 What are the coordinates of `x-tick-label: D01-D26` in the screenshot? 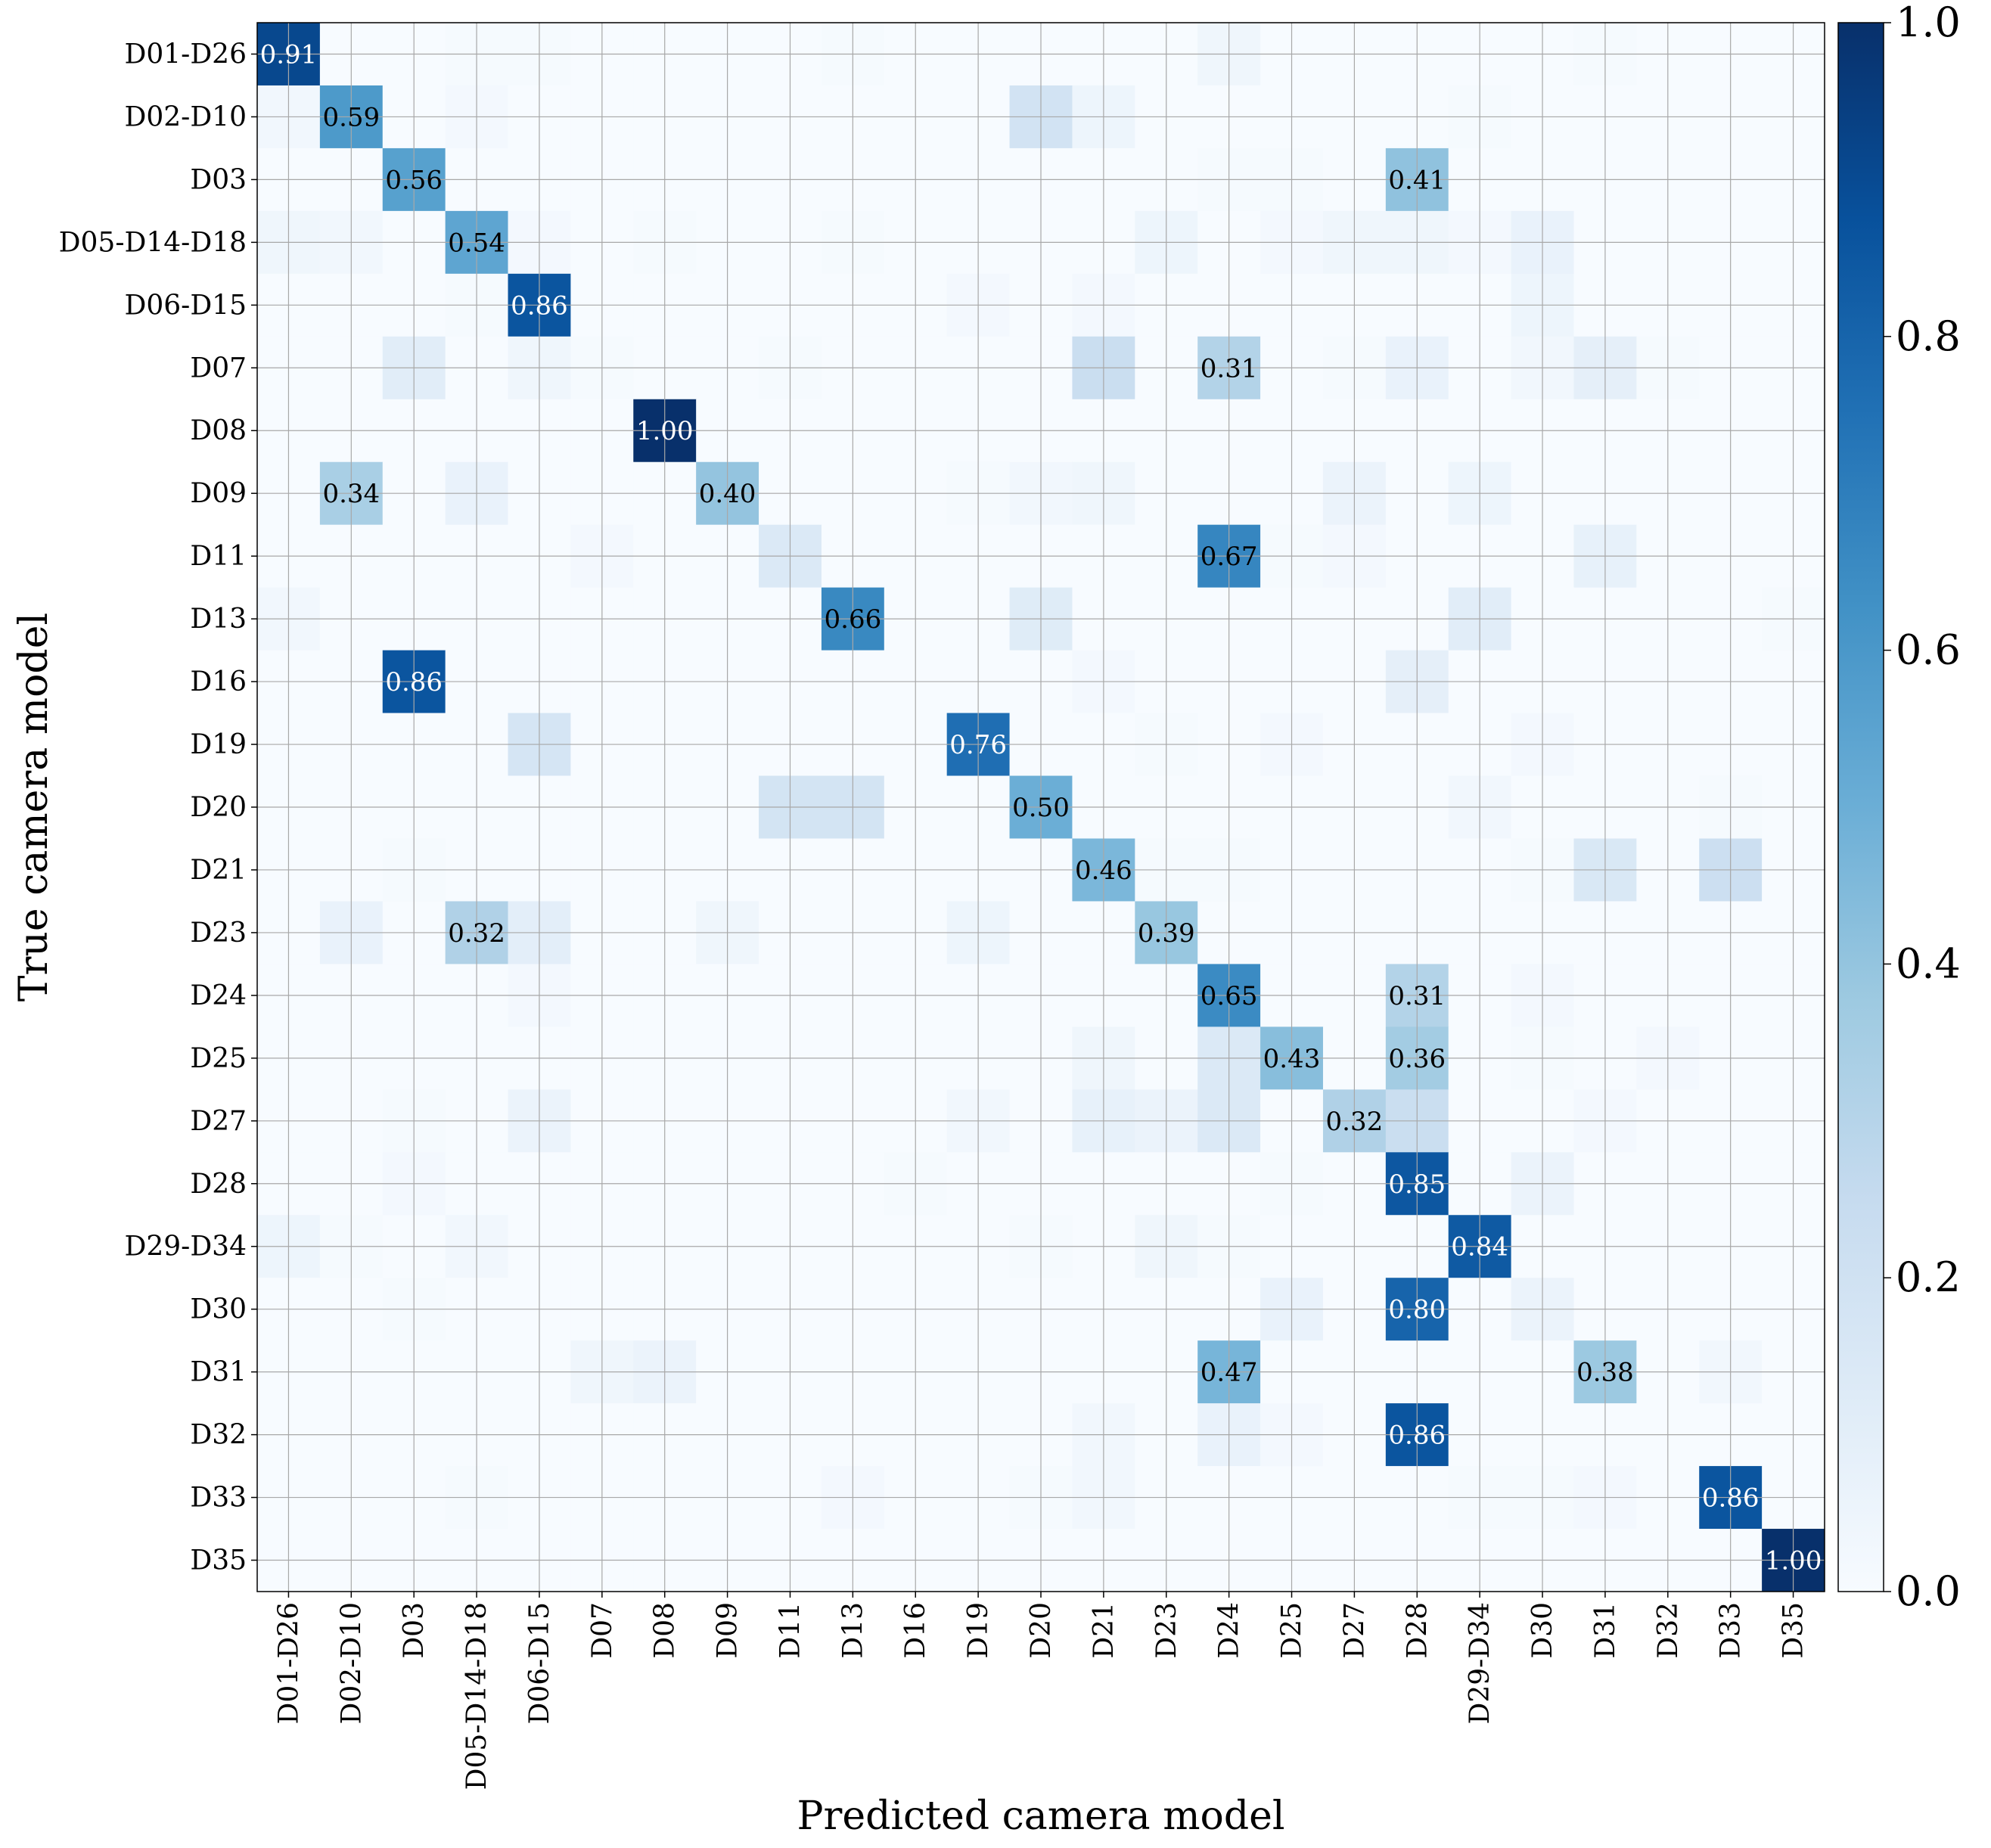 It's located at (288, 1664).